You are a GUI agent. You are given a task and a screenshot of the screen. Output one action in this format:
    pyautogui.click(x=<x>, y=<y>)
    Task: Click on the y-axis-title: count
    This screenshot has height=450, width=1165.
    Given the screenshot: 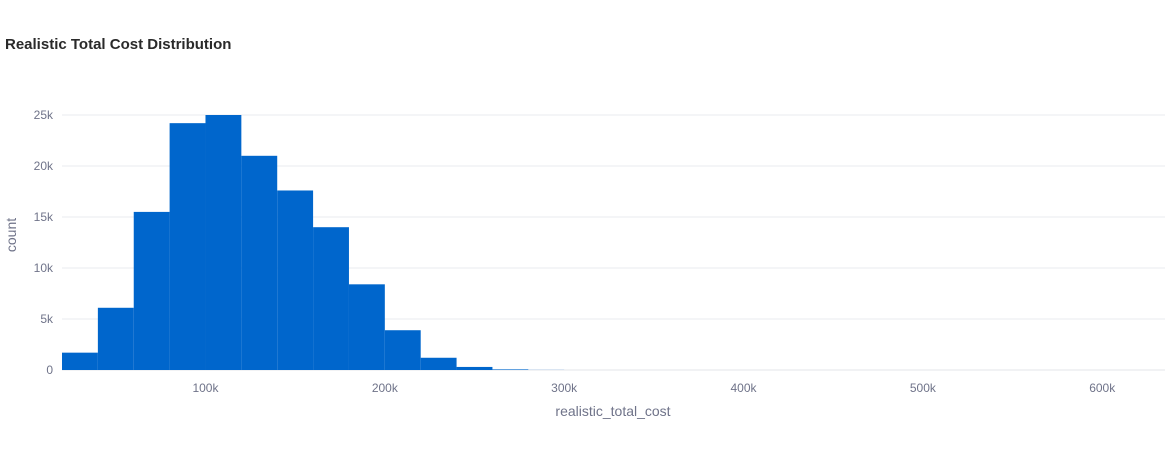 What is the action you would take?
    pyautogui.click(x=11, y=235)
    